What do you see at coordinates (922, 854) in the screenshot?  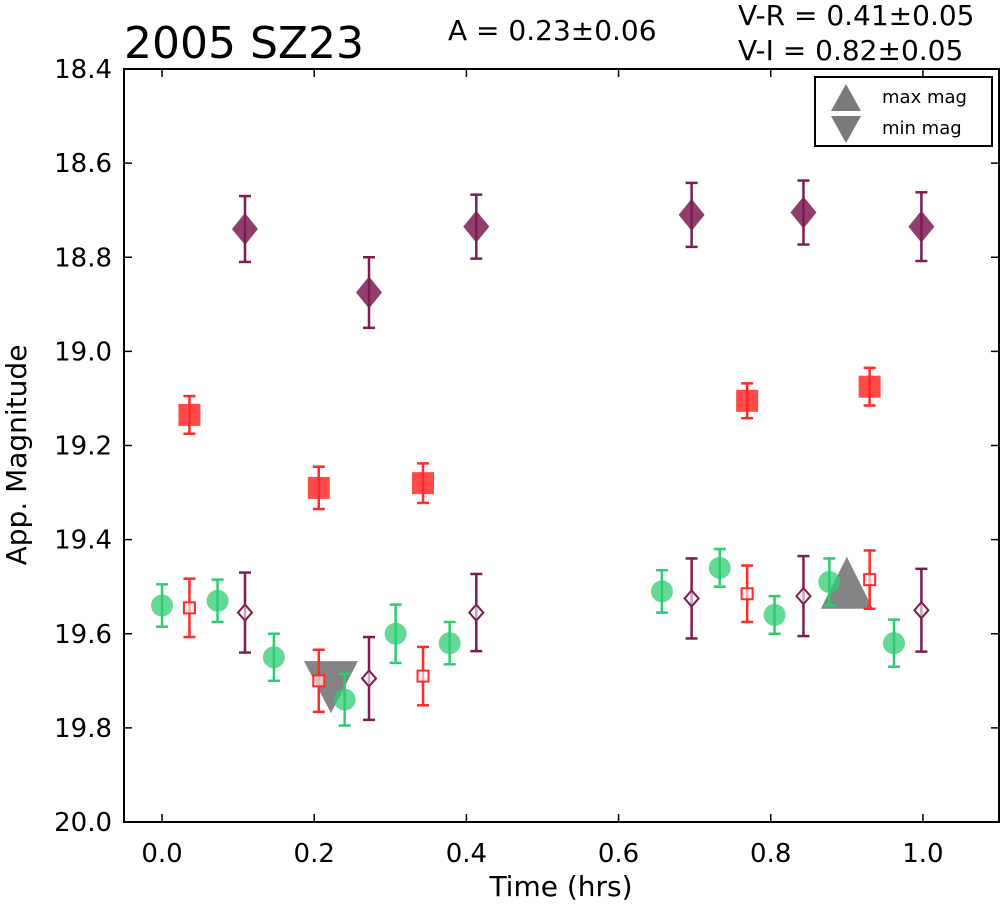 I see `x-tick-label: 1.0` at bounding box center [922, 854].